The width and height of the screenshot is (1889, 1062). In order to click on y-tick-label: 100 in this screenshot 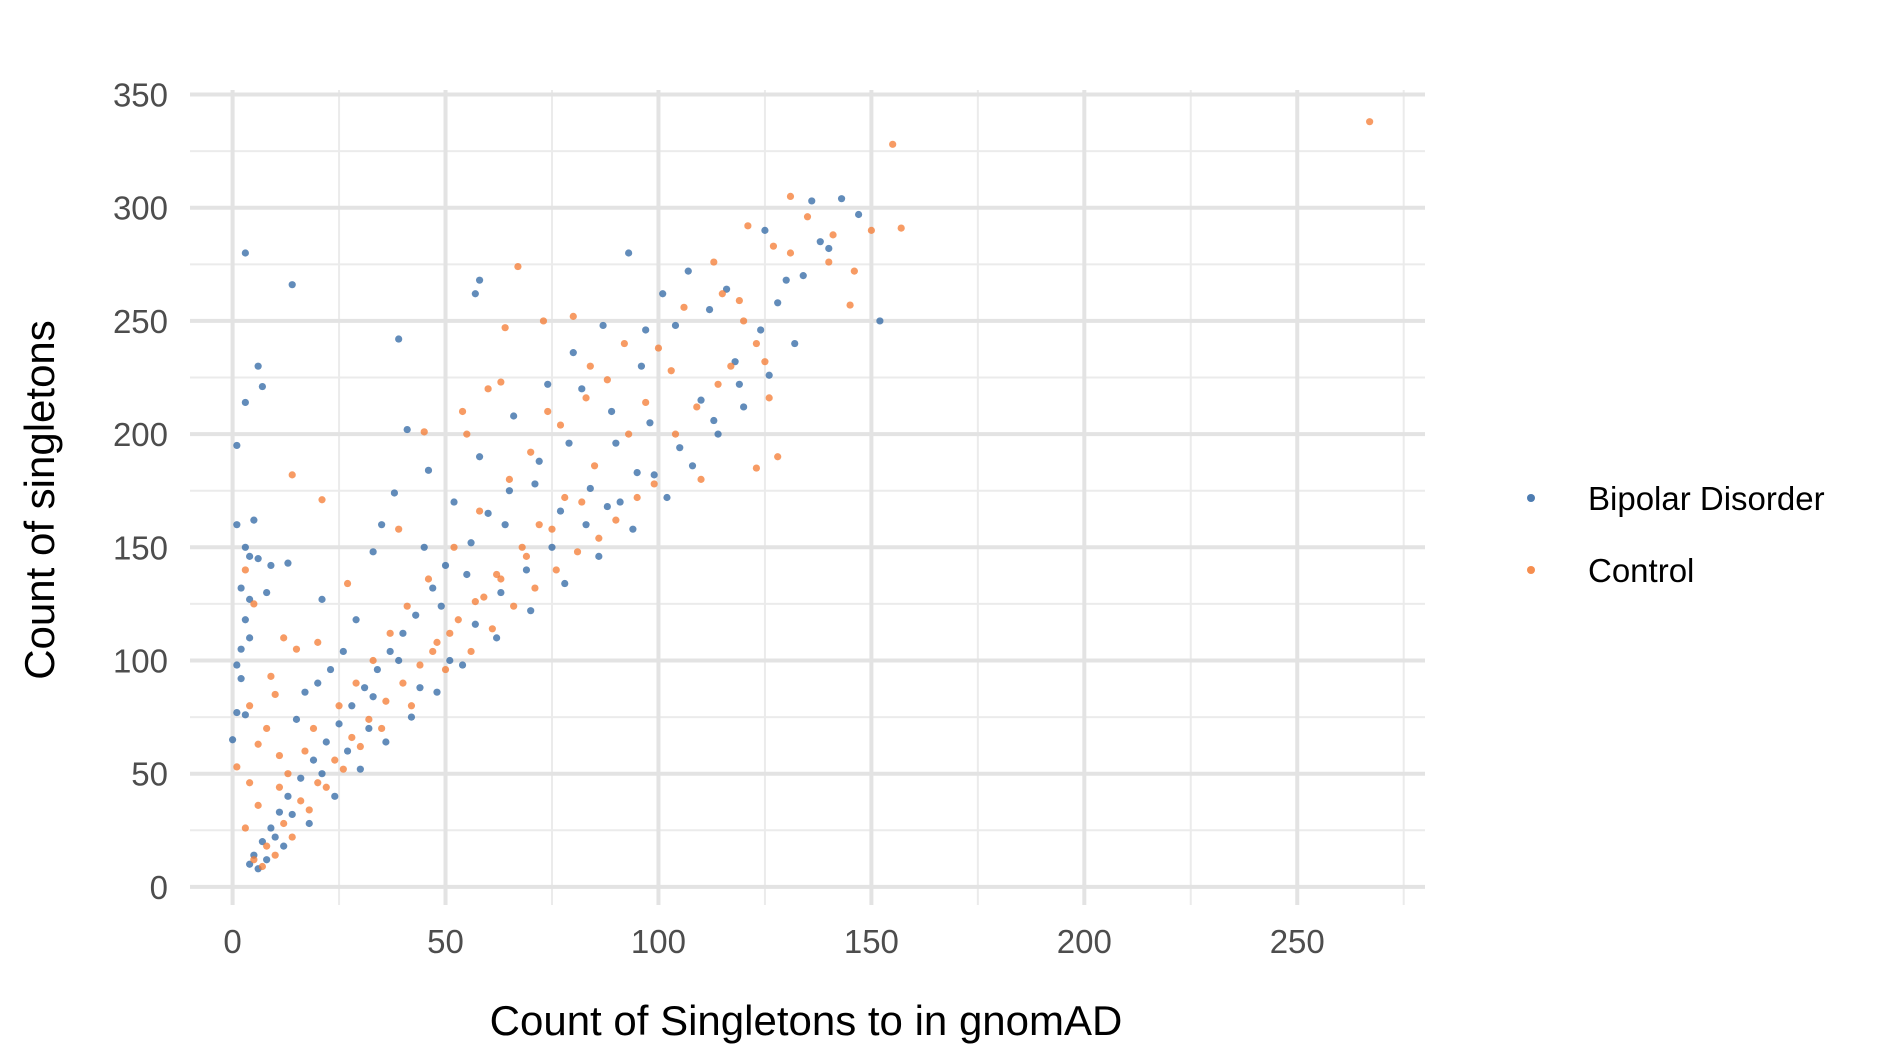, I will do `click(140, 661)`.